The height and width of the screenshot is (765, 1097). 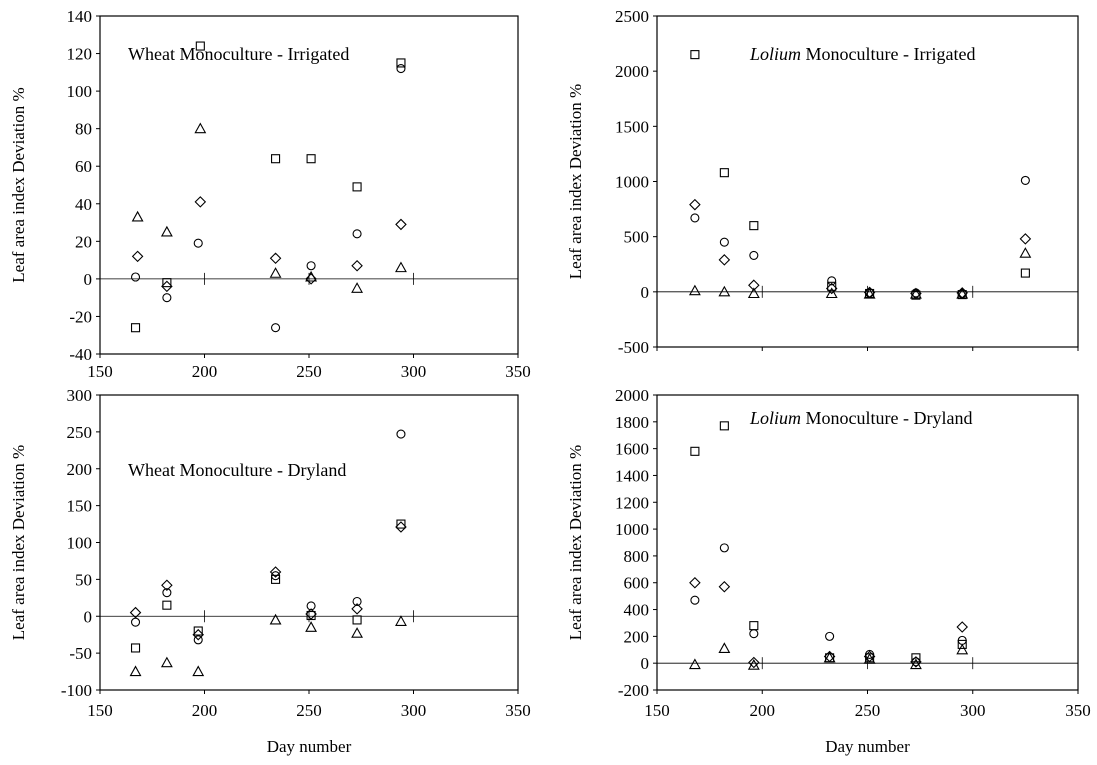 What do you see at coordinates (76, 690) in the screenshot?
I see `y-tick-label: -100` at bounding box center [76, 690].